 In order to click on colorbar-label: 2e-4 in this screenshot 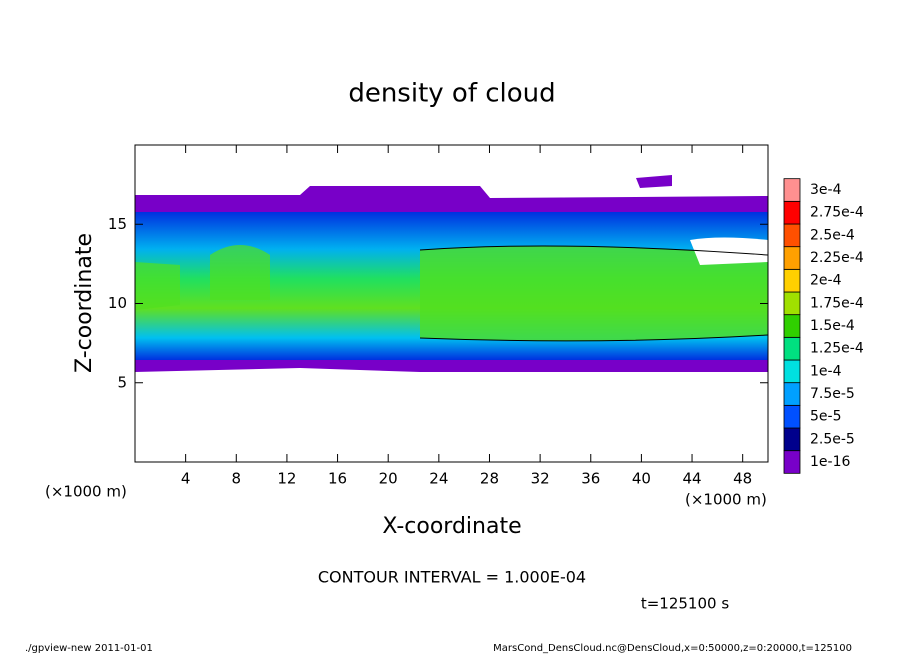, I will do `click(826, 281)`.